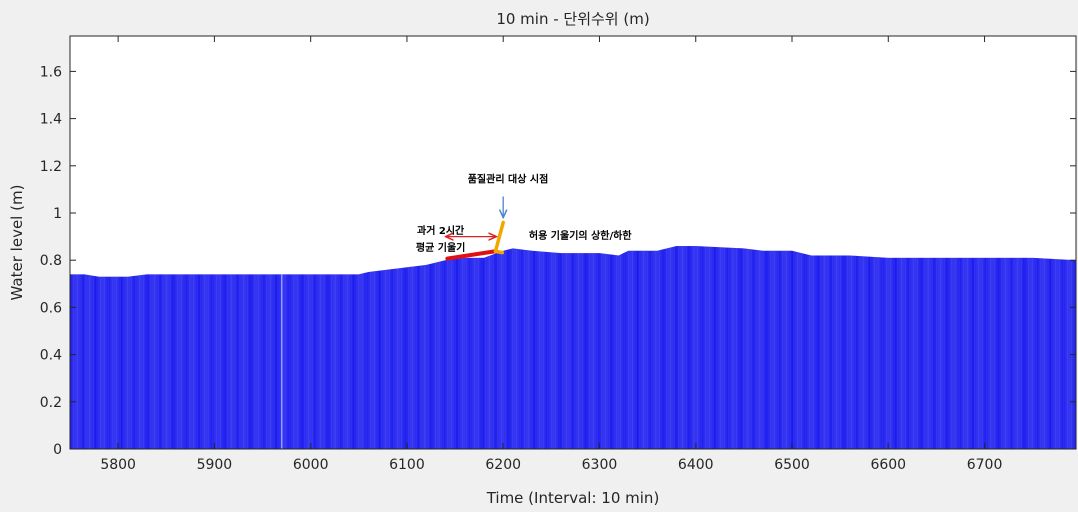  Describe the element at coordinates (471, 255) in the screenshot. I see `avg-slope-line` at that location.